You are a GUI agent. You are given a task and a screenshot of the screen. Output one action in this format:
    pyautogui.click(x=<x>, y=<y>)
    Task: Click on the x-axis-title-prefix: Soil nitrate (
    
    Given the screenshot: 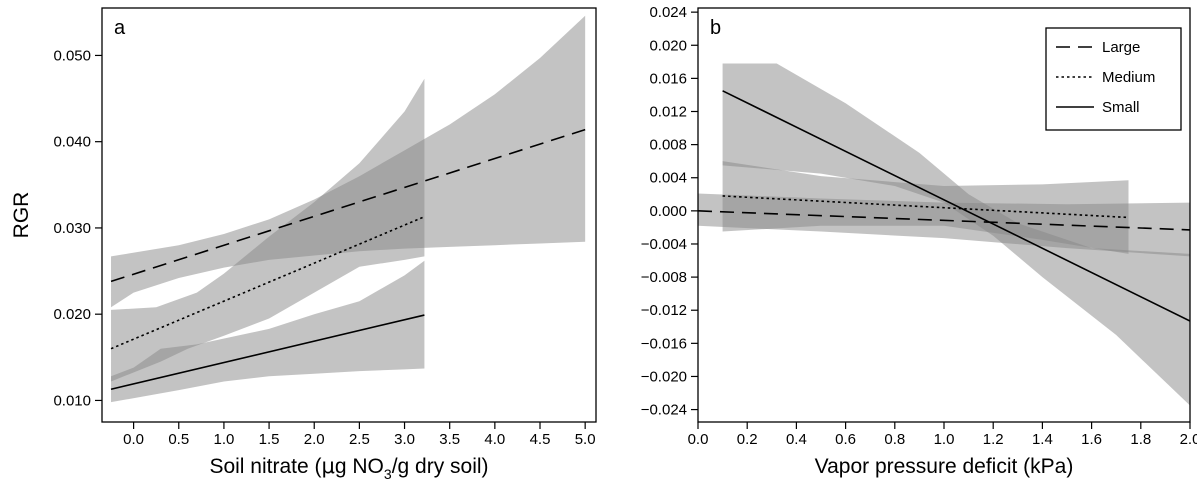 What is the action you would take?
    pyautogui.click(x=265, y=466)
    